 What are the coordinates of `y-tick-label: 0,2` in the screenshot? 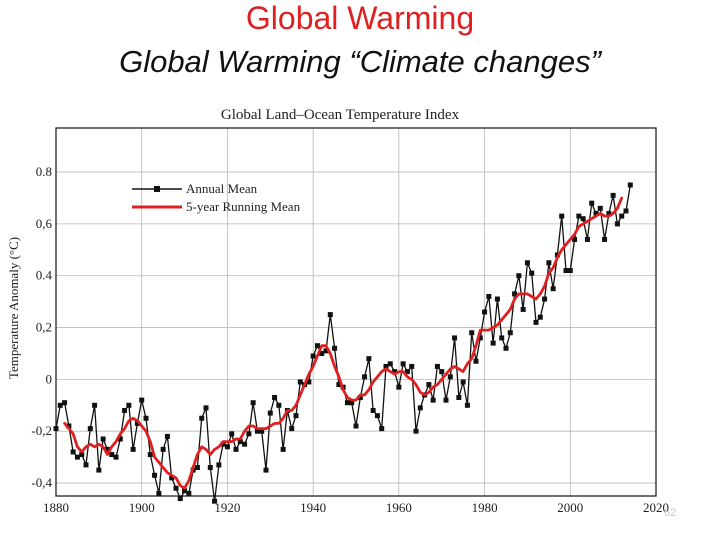 It's located at (44, 327).